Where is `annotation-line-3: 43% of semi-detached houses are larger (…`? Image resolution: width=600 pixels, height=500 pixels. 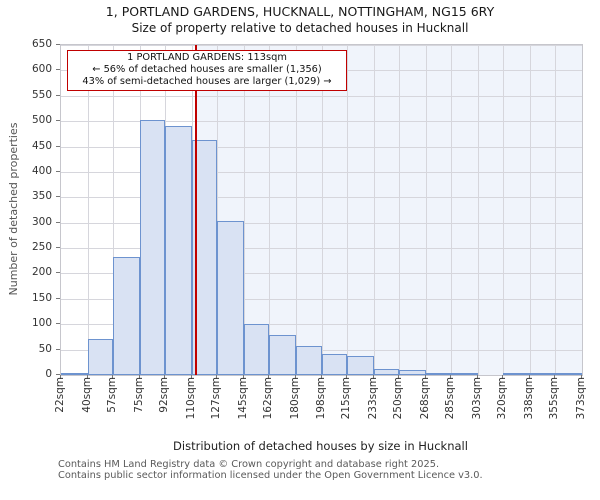 annotation-line-3: 43% of semi-detached houses are larger (… is located at coordinates (207, 81).